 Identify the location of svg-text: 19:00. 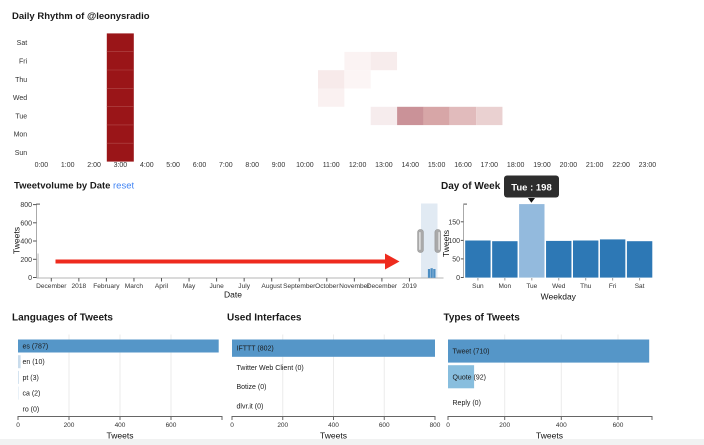
(542, 165).